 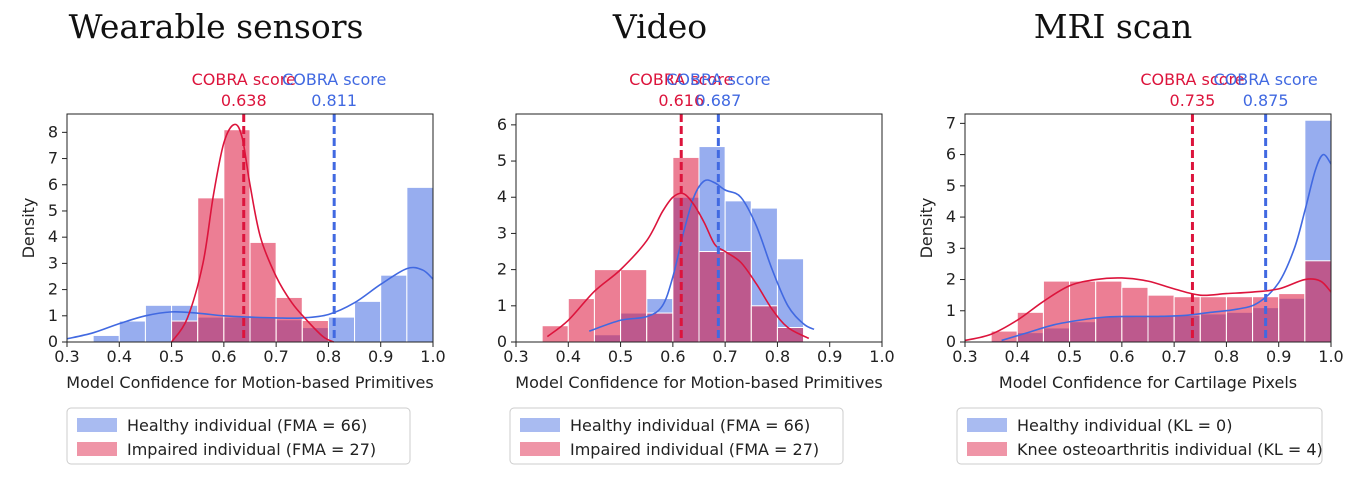 What do you see at coordinates (334, 100) in the screenshot?
I see `cobra-value: 0.811` at bounding box center [334, 100].